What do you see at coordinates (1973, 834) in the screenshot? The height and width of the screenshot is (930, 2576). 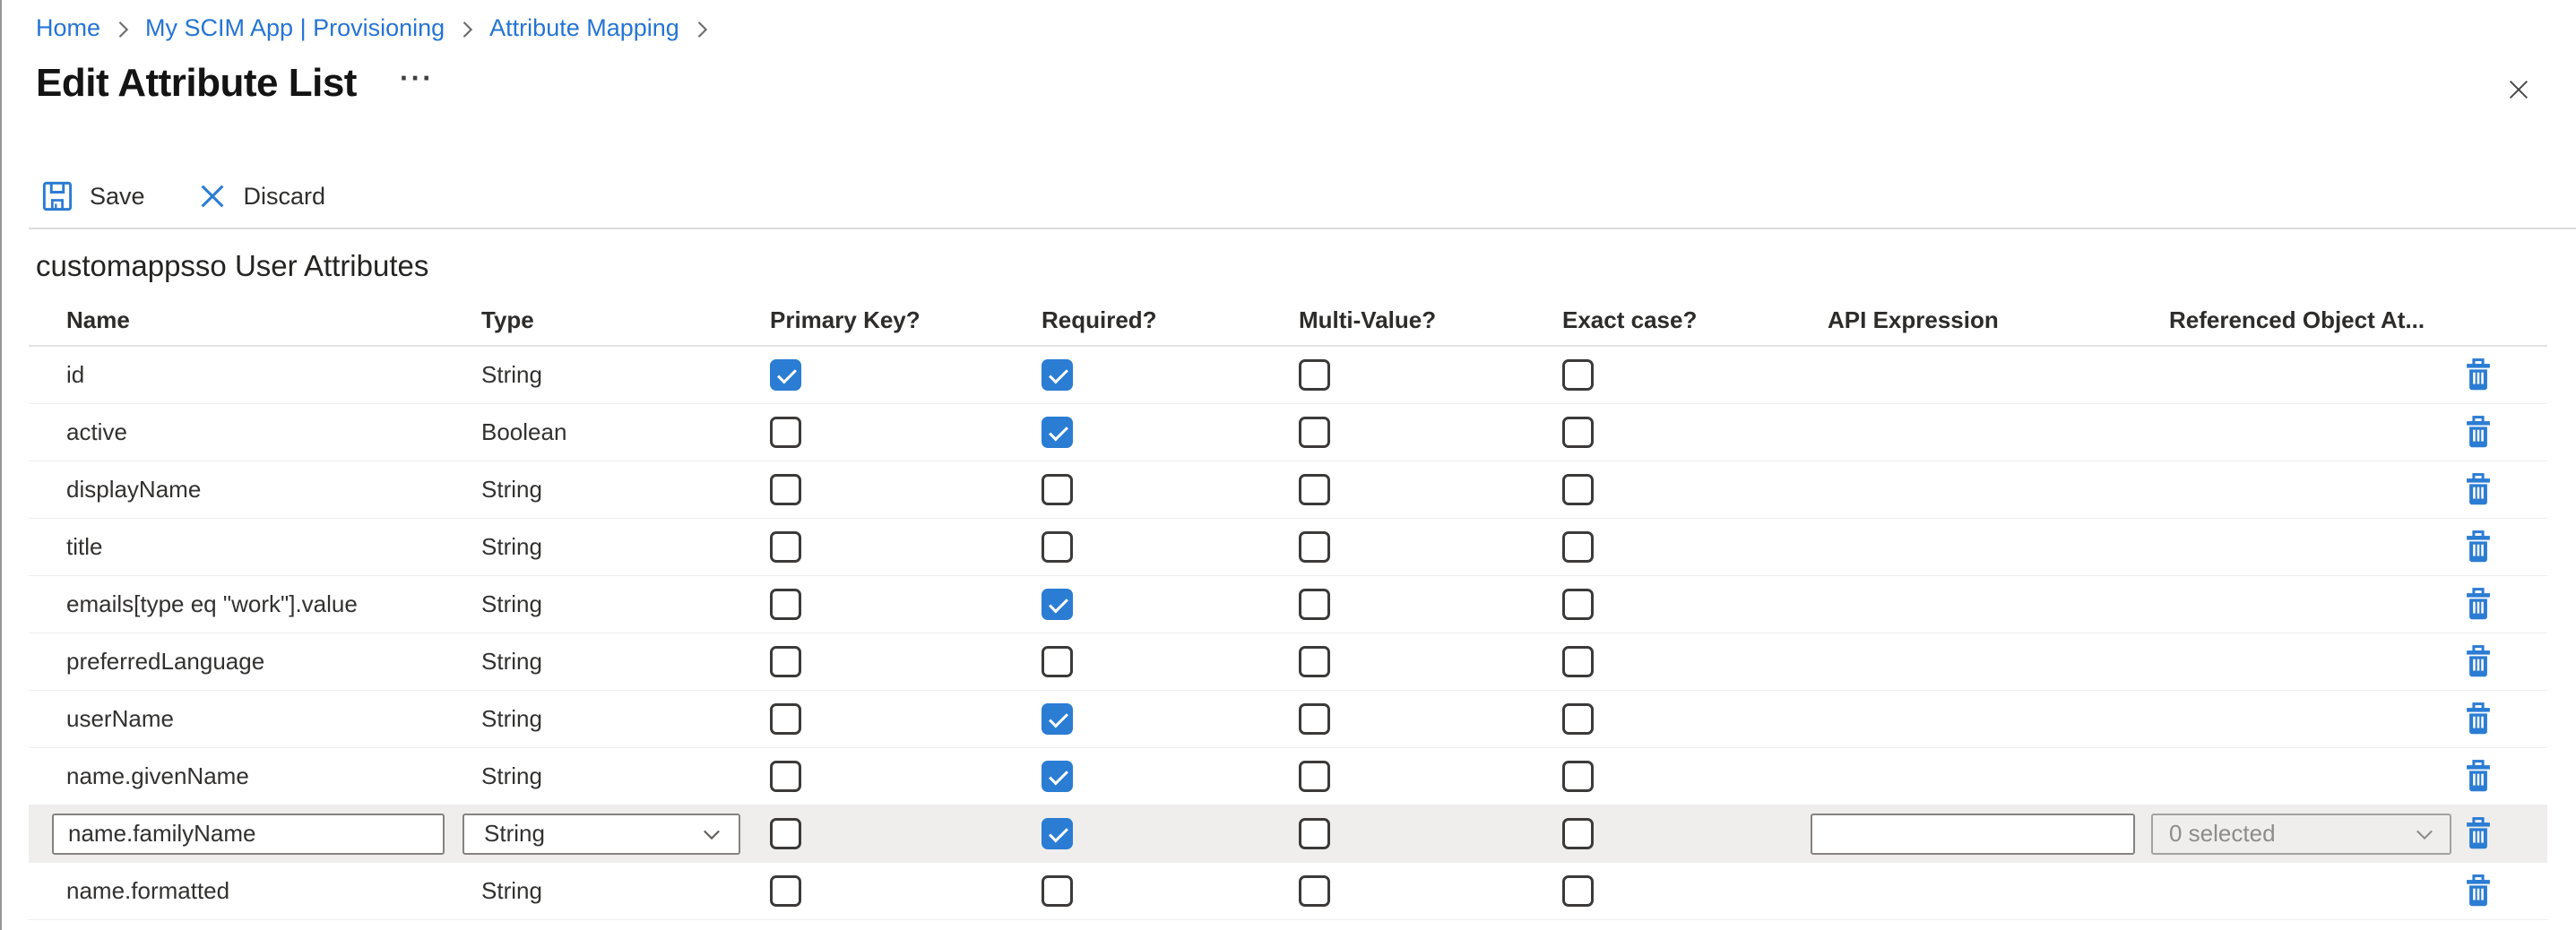 I see `api-expression-input` at bounding box center [1973, 834].